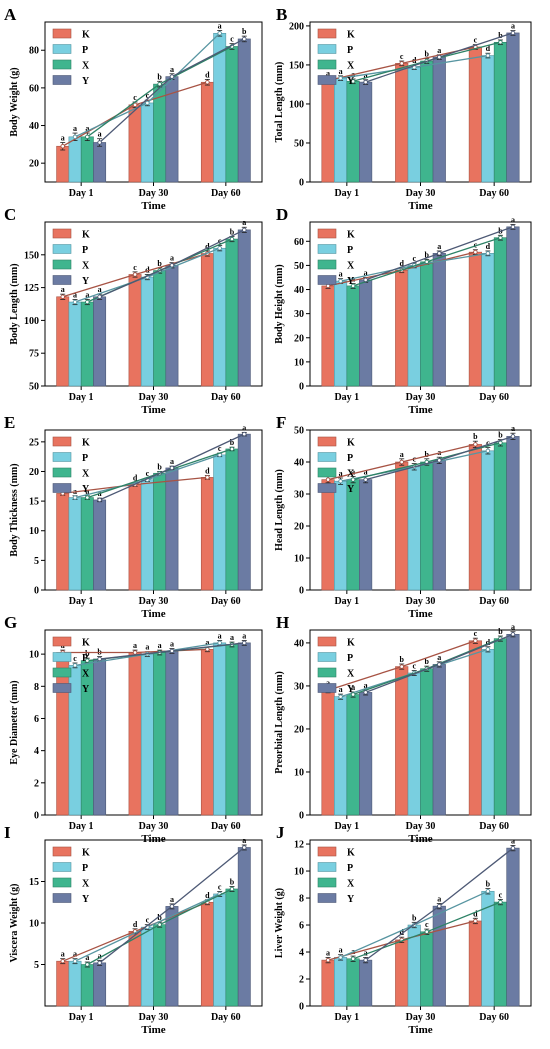 Image resolution: width=550 pixels, height=1049 pixels. I want to click on y-tick-label: 12, so click(299, 845).